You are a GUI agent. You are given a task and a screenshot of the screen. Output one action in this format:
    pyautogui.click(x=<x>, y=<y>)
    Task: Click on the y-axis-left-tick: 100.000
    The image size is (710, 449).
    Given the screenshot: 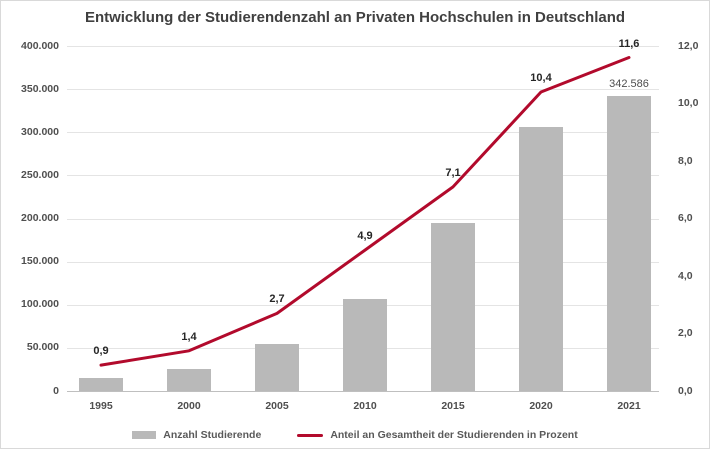 What is the action you would take?
    pyautogui.click(x=40, y=304)
    